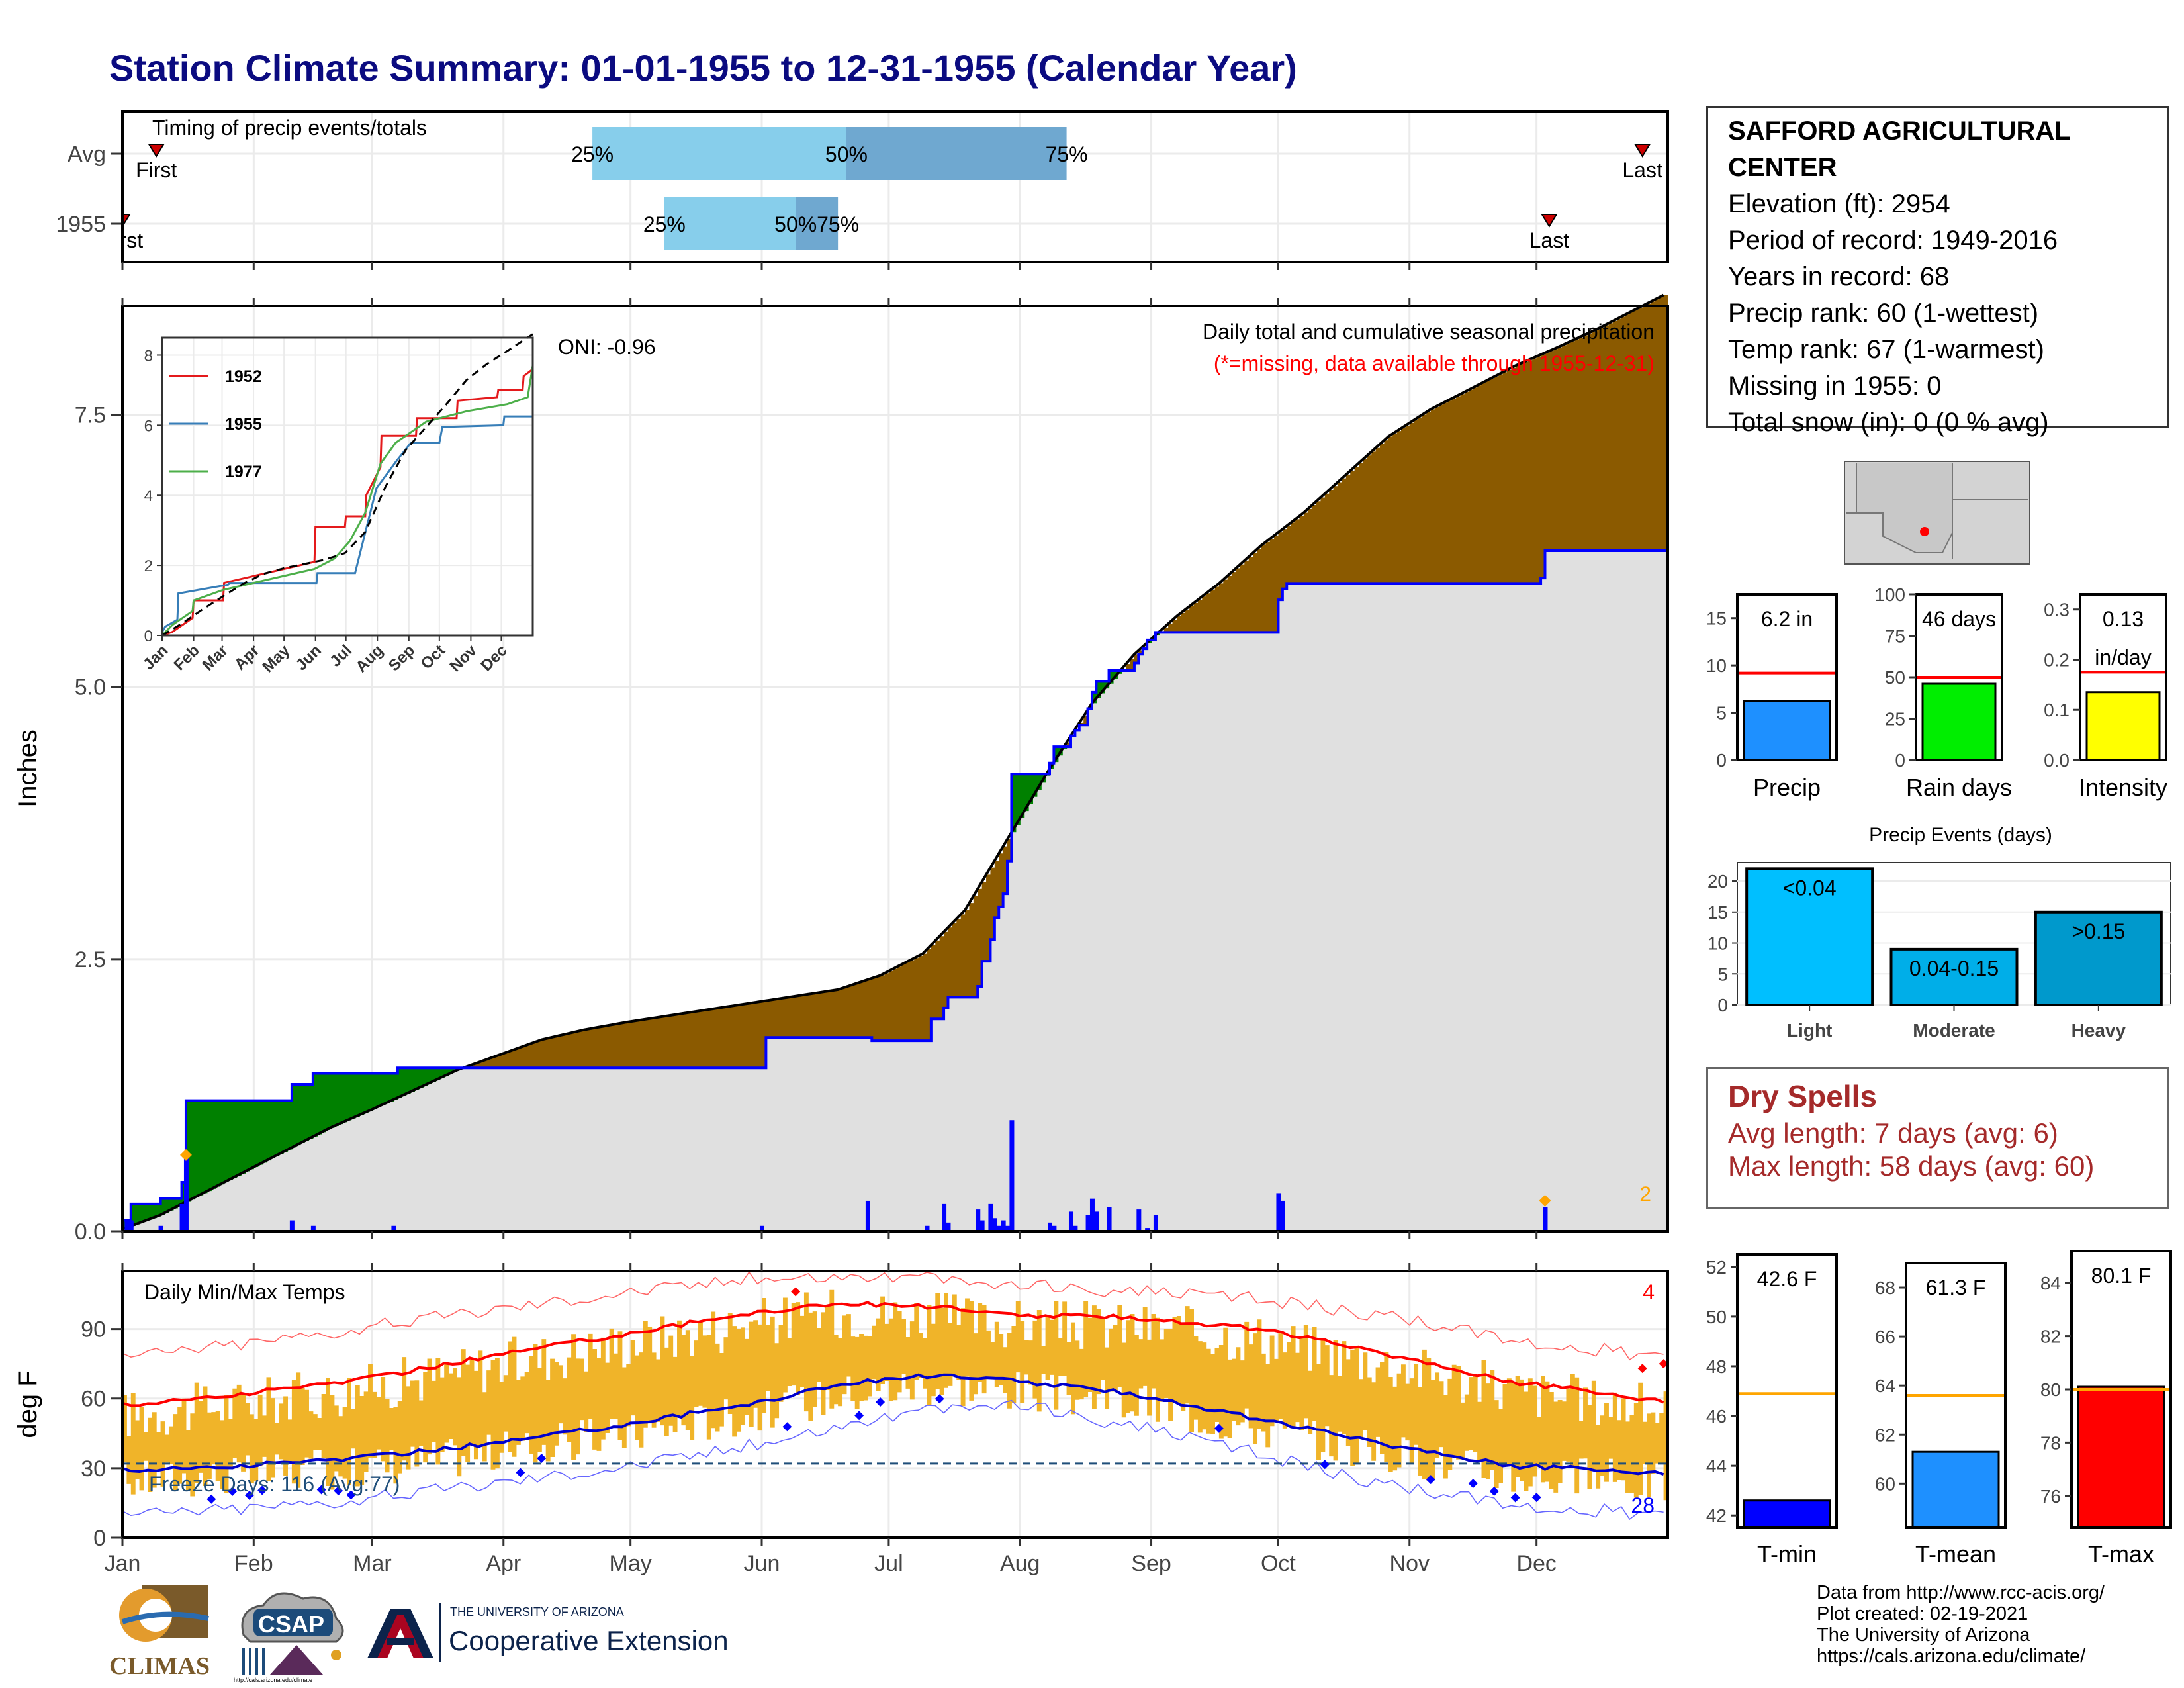  Describe the element at coordinates (1721, 760) in the screenshot. I see `precip-stat-y-tick-label: 0` at that location.